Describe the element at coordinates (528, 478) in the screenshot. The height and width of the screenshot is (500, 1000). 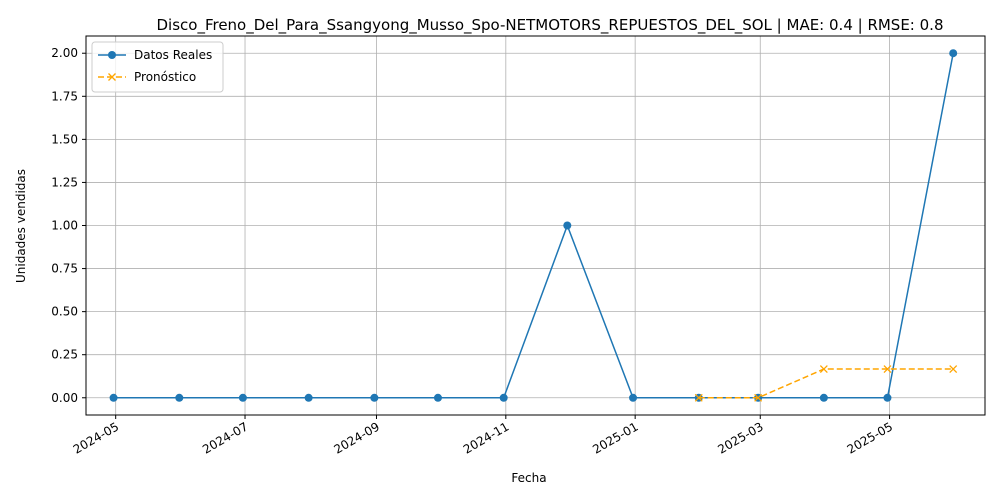
I see `x-axis-label: Fecha` at that location.